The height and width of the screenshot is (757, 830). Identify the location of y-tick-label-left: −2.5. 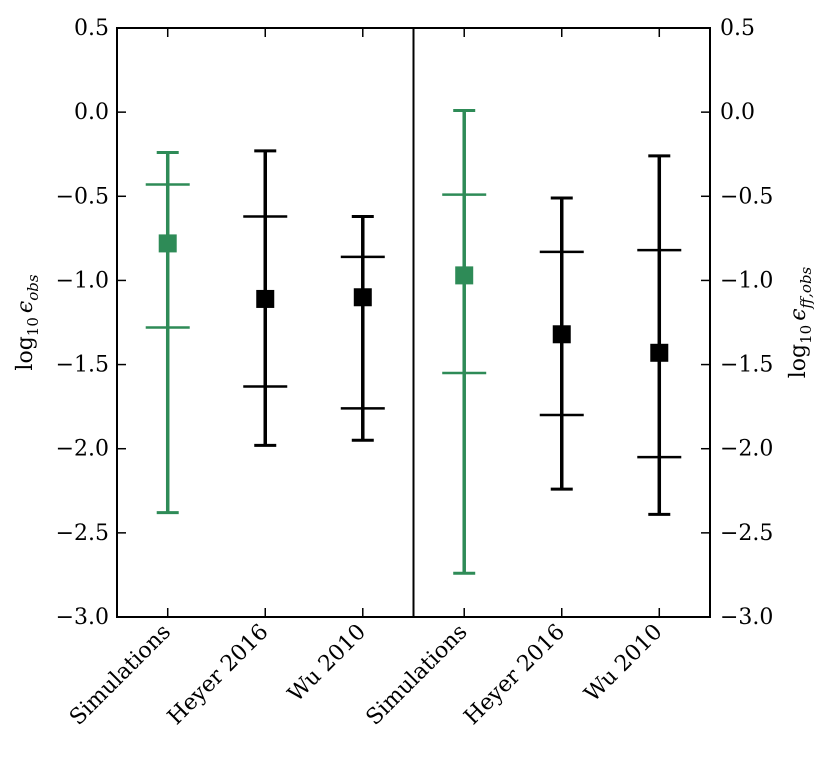
(82, 533).